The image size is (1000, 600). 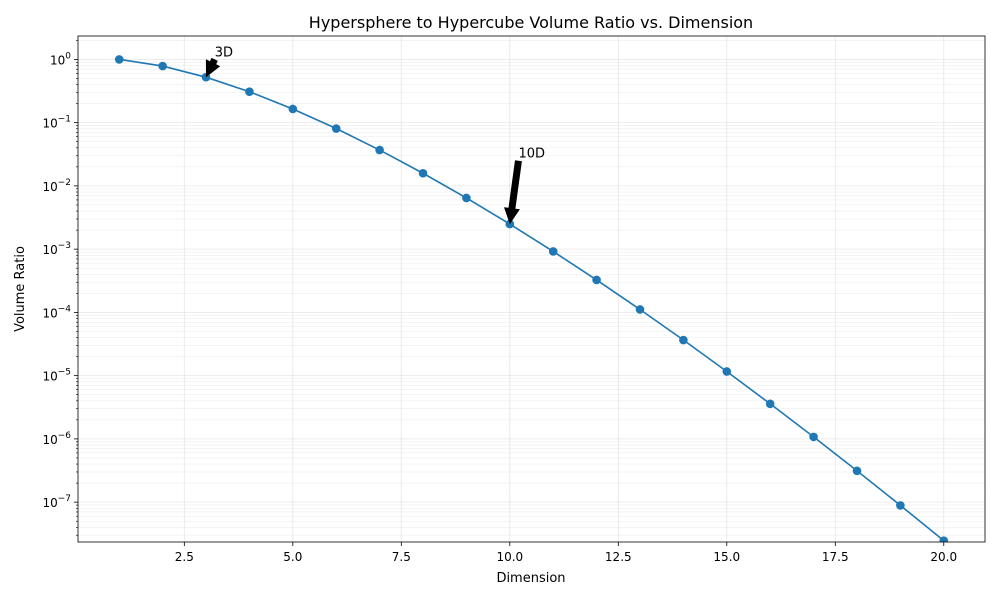 What do you see at coordinates (943, 557) in the screenshot?
I see `x-tick-label: 20.0` at bounding box center [943, 557].